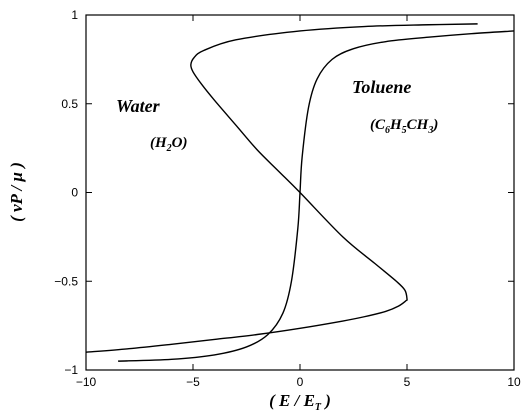 This screenshot has height=412, width=522. Describe the element at coordinates (74, 193) in the screenshot. I see `y-tick-label: 0` at that location.